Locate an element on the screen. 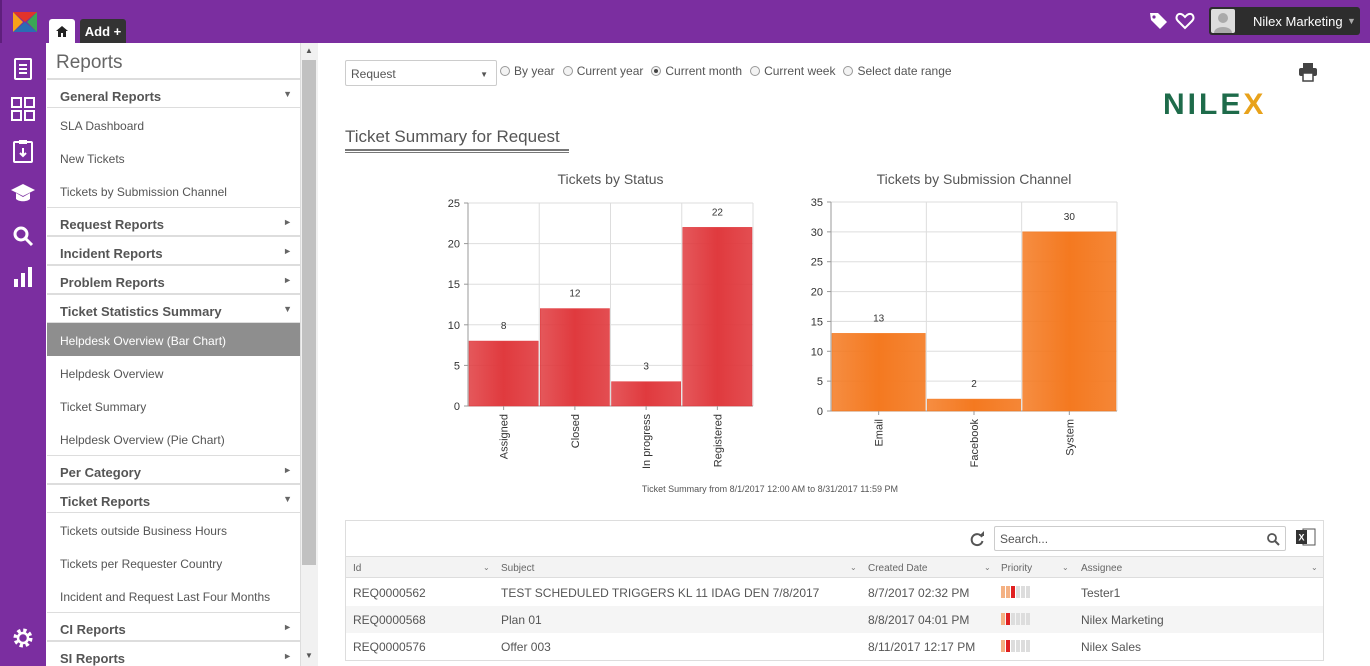  sidebar-item: SLA Dashboard is located at coordinates (102, 126).